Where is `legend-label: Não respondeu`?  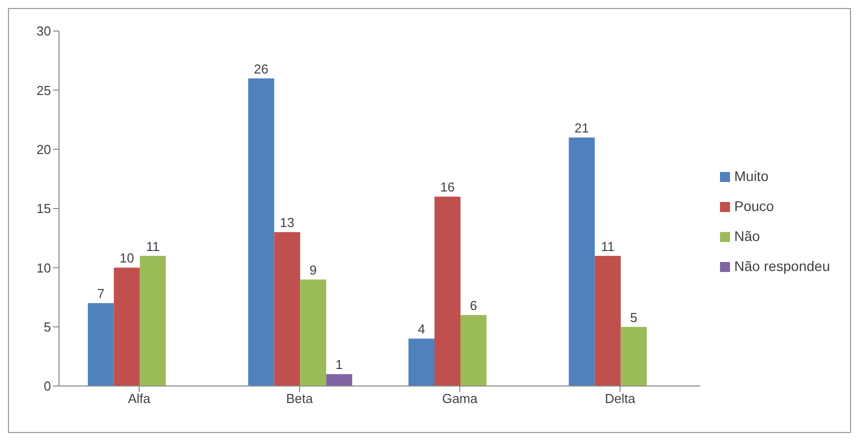 legend-label: Não respondeu is located at coordinates (782, 266).